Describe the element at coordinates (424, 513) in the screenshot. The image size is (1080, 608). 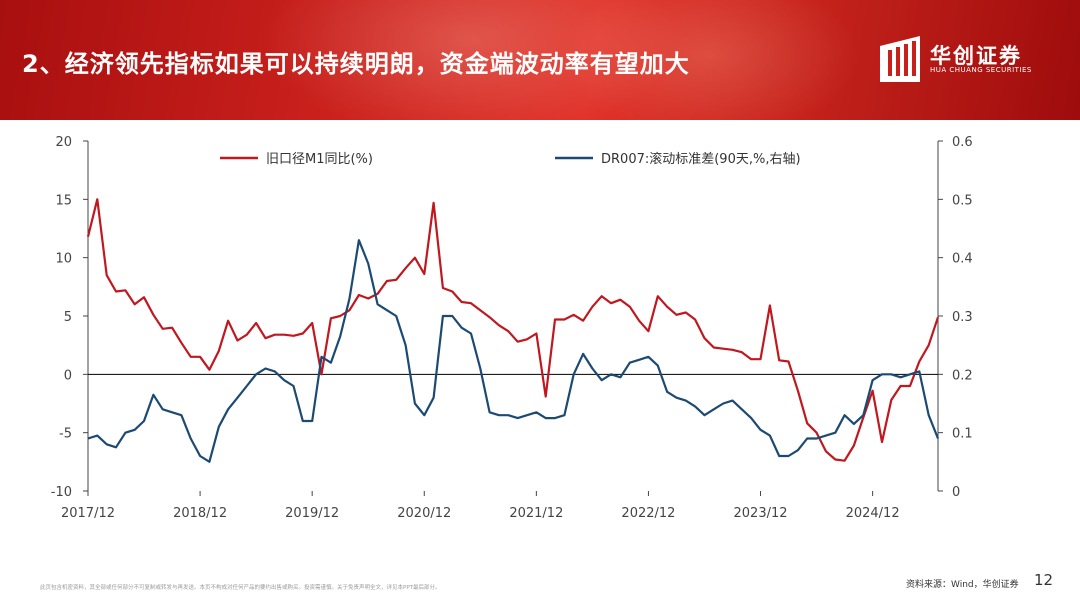
I see `x-tick-label: 2020/12` at that location.